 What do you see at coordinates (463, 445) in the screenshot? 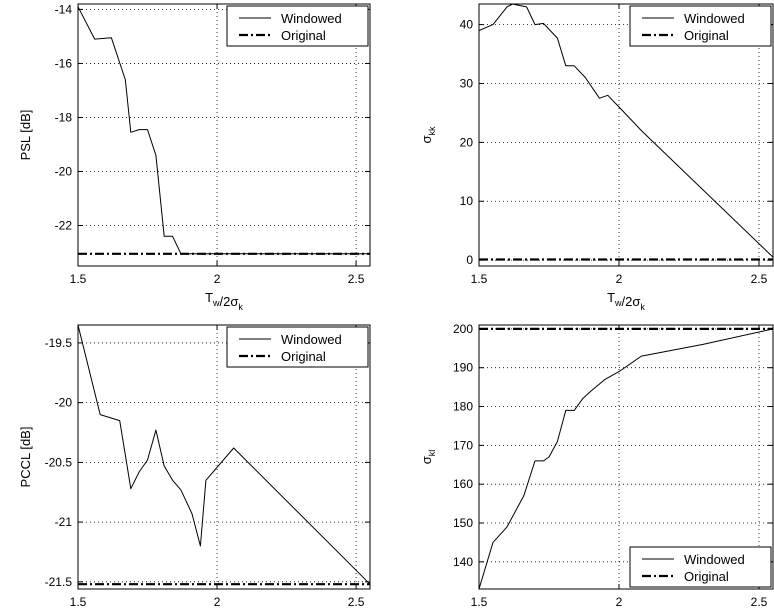
I see `y-tick-label: 170` at bounding box center [463, 445].